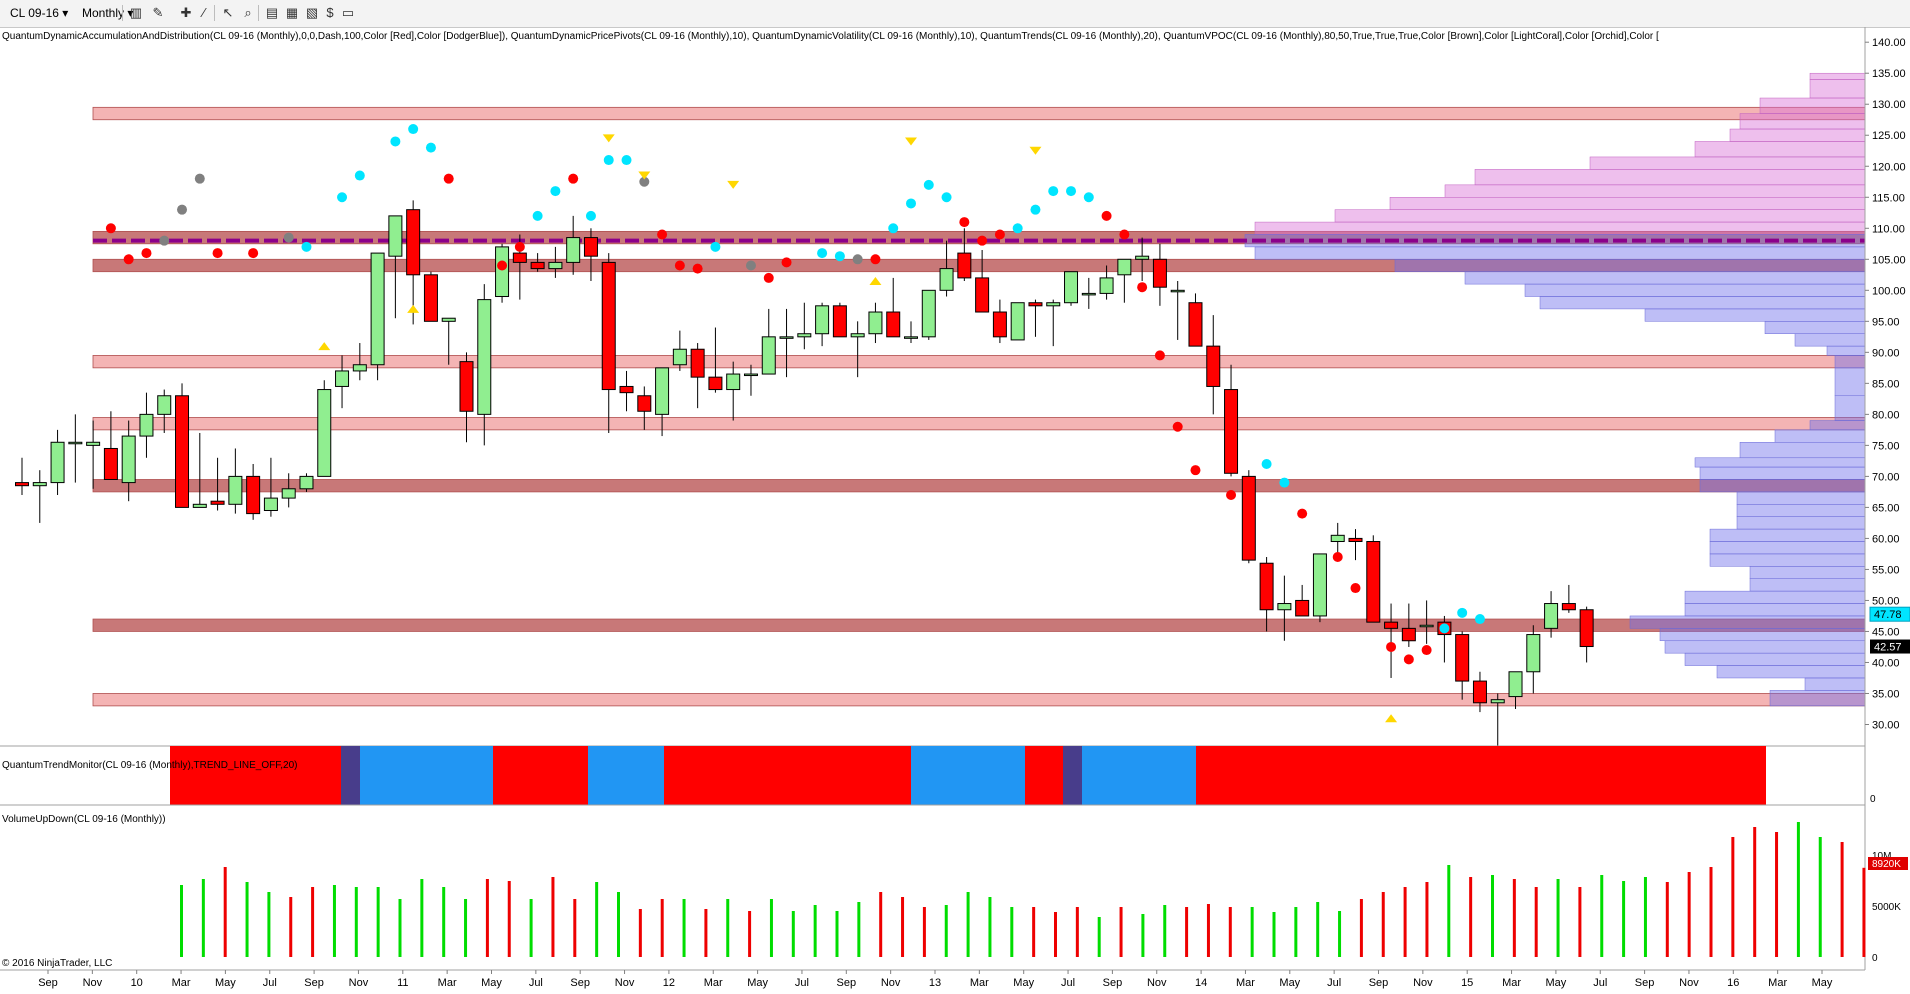 The image size is (1910, 994). Describe the element at coordinates (228, 12) in the screenshot. I see `pointer-icon: ↖` at that location.